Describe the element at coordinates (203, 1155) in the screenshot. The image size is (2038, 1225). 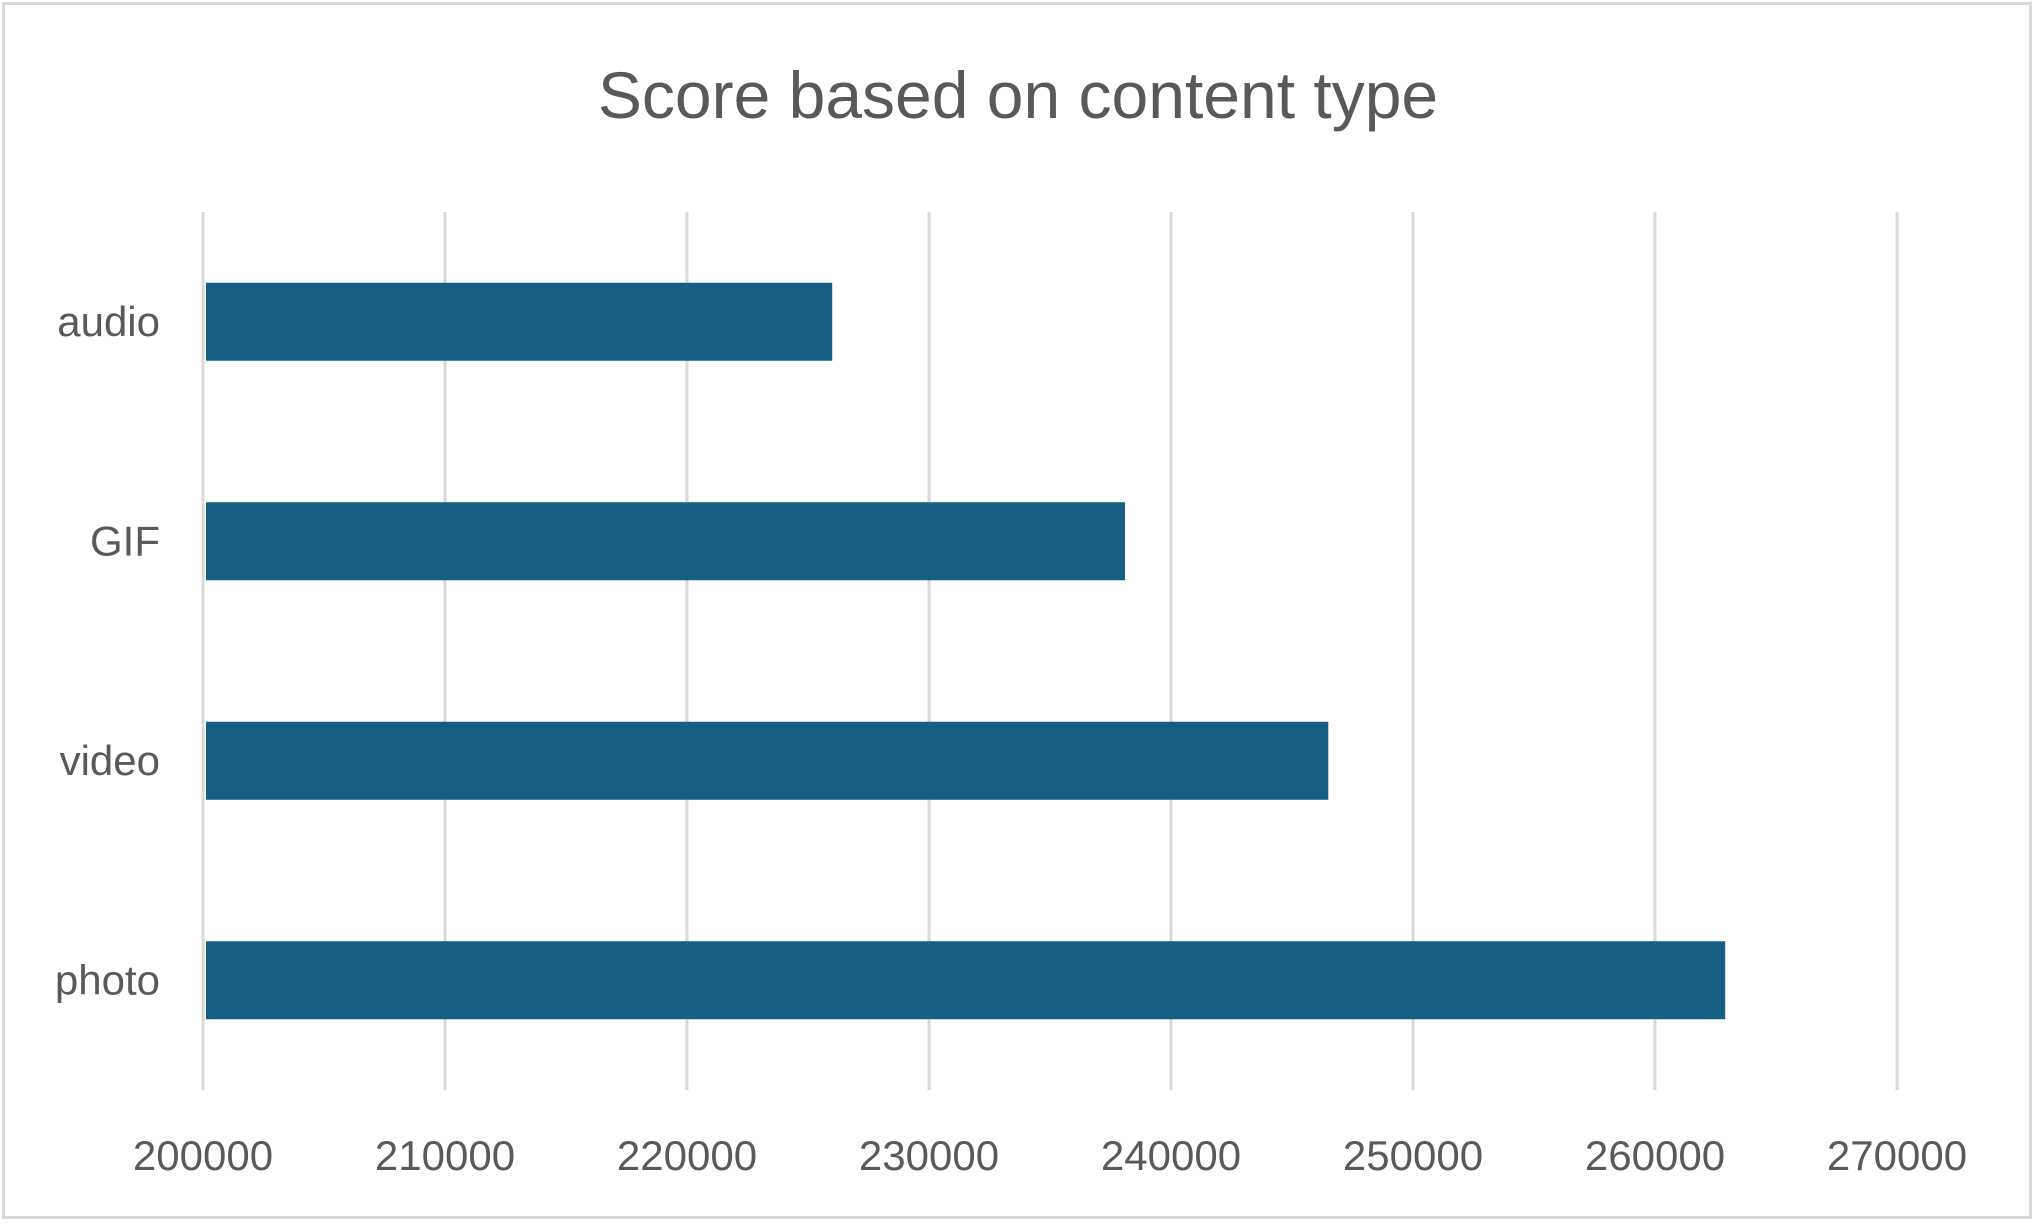
I see `x-tick-label: 200000` at that location.